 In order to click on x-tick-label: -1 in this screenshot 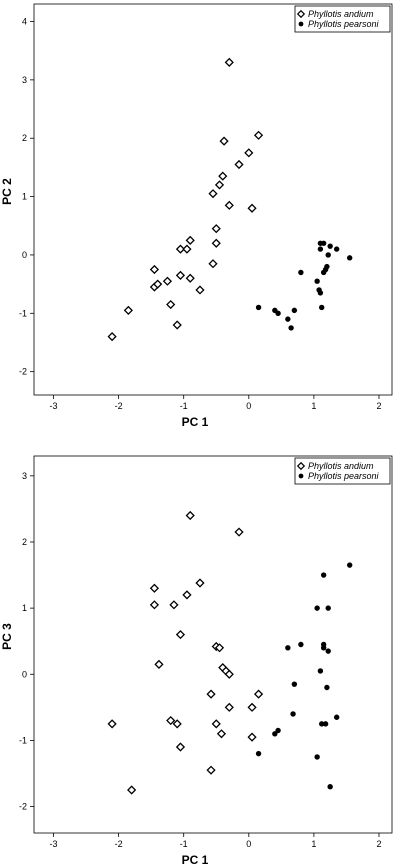, I will do `click(184, 406)`.